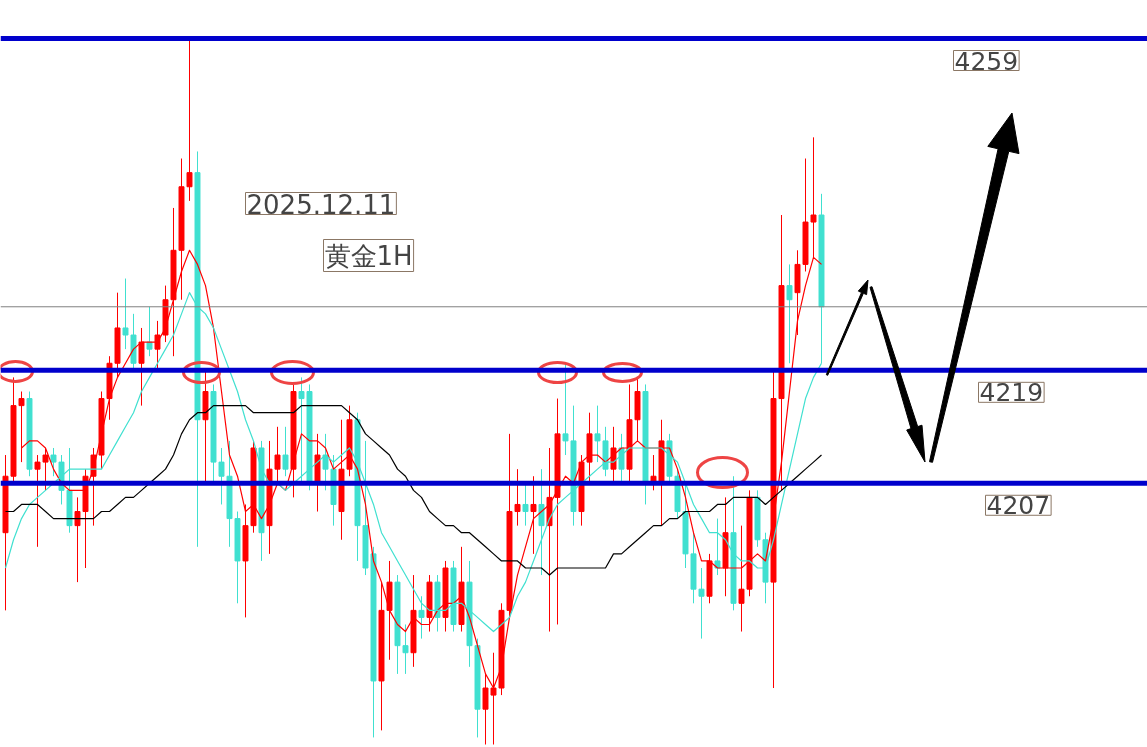 The width and height of the screenshot is (1147, 747). I want to click on text: 4219, so click(1011, 393).